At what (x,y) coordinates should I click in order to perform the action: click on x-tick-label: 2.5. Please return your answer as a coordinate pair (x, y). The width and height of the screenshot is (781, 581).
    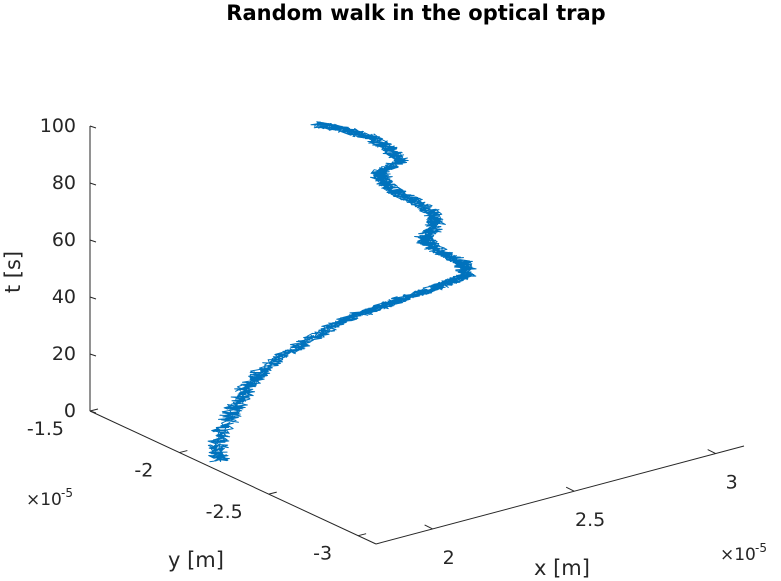
    Looking at the image, I should click on (590, 520).